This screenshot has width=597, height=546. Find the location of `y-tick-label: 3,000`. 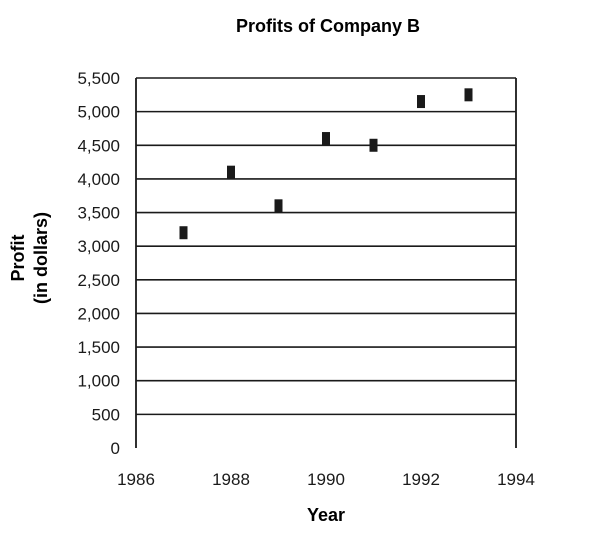

y-tick-label: 3,000 is located at coordinates (98, 246).